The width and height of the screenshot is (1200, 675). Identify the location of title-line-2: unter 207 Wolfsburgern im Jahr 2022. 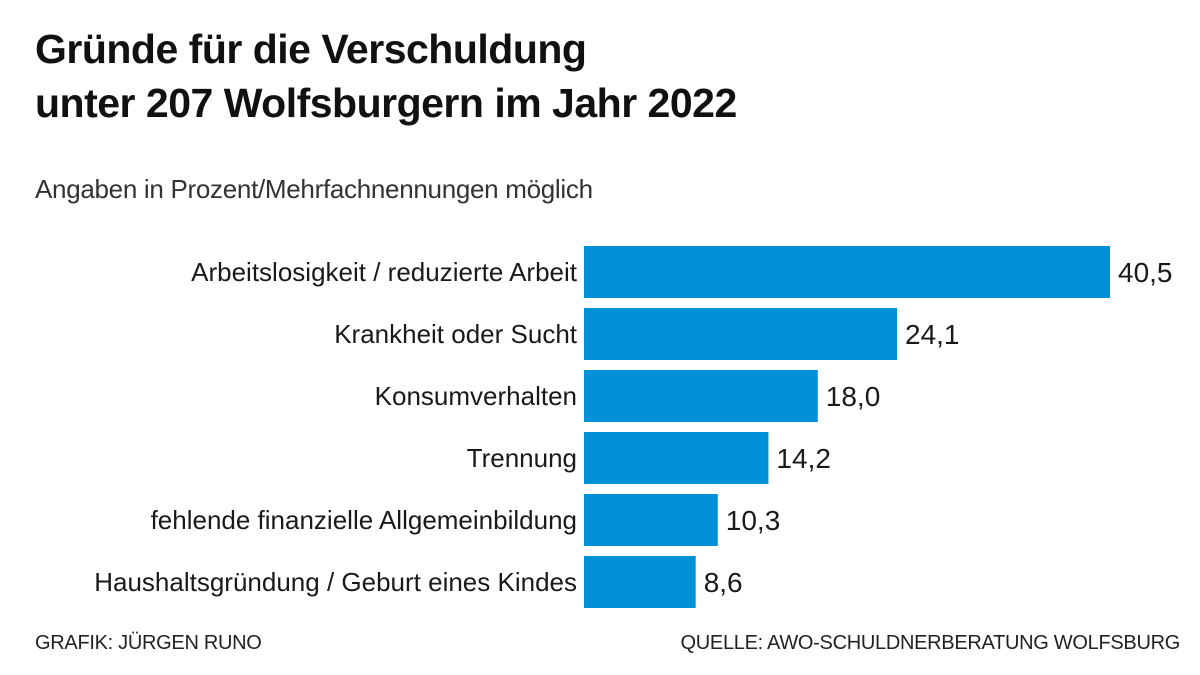
(386, 103).